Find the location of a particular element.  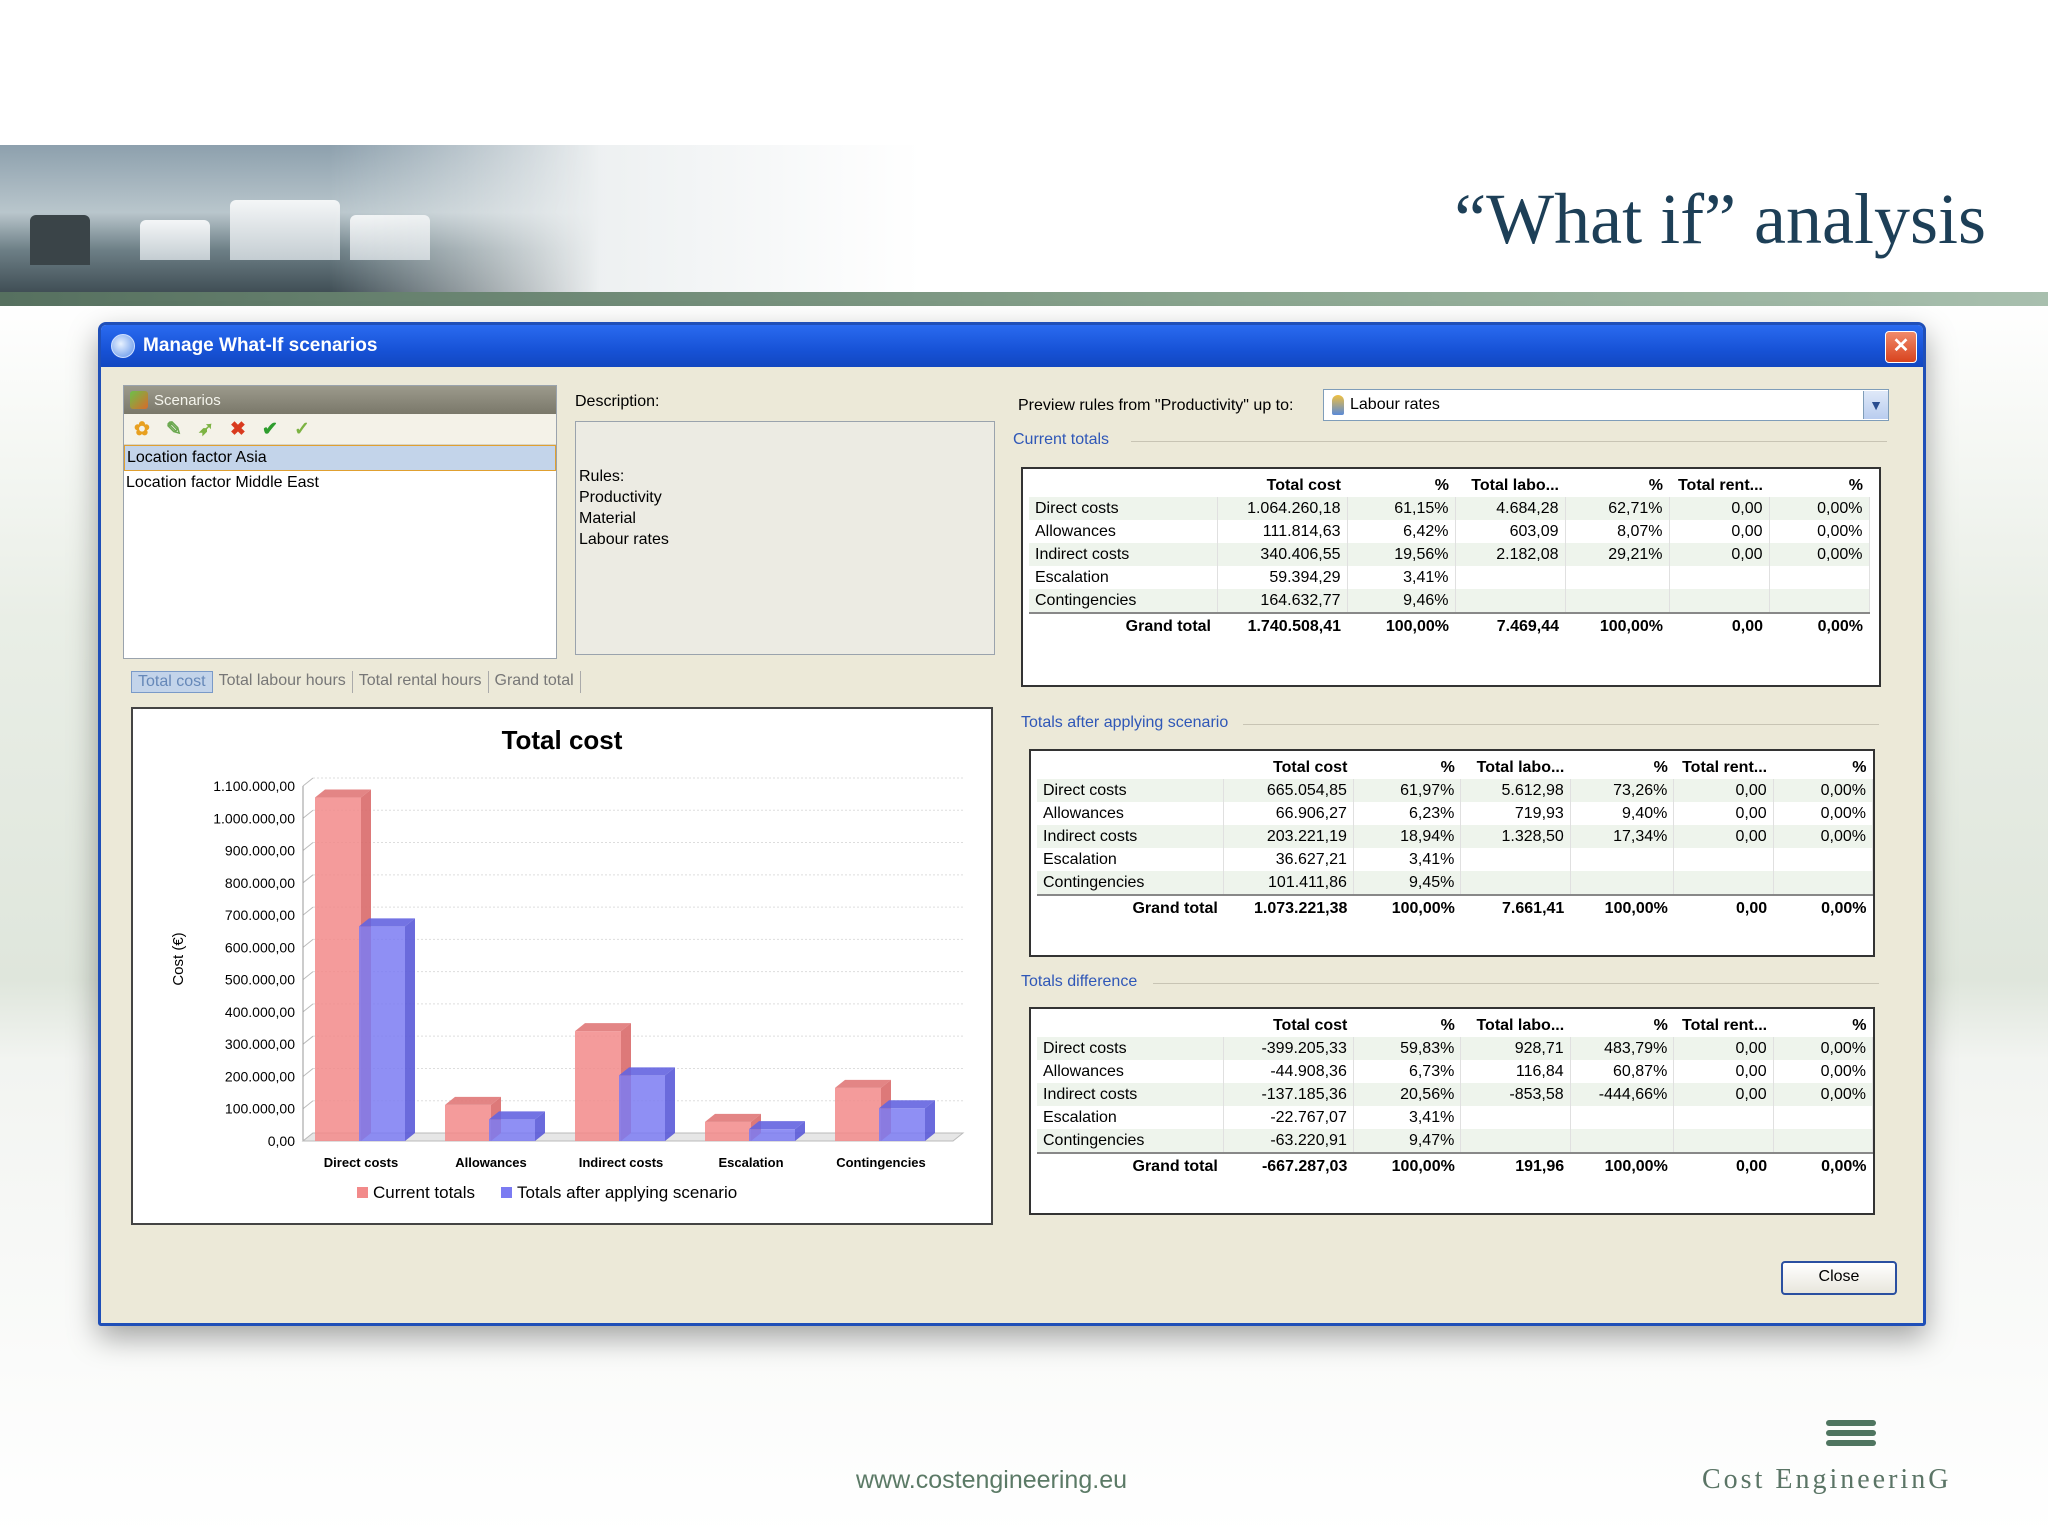

tab-total-cost: Total cost is located at coordinates (172, 682).